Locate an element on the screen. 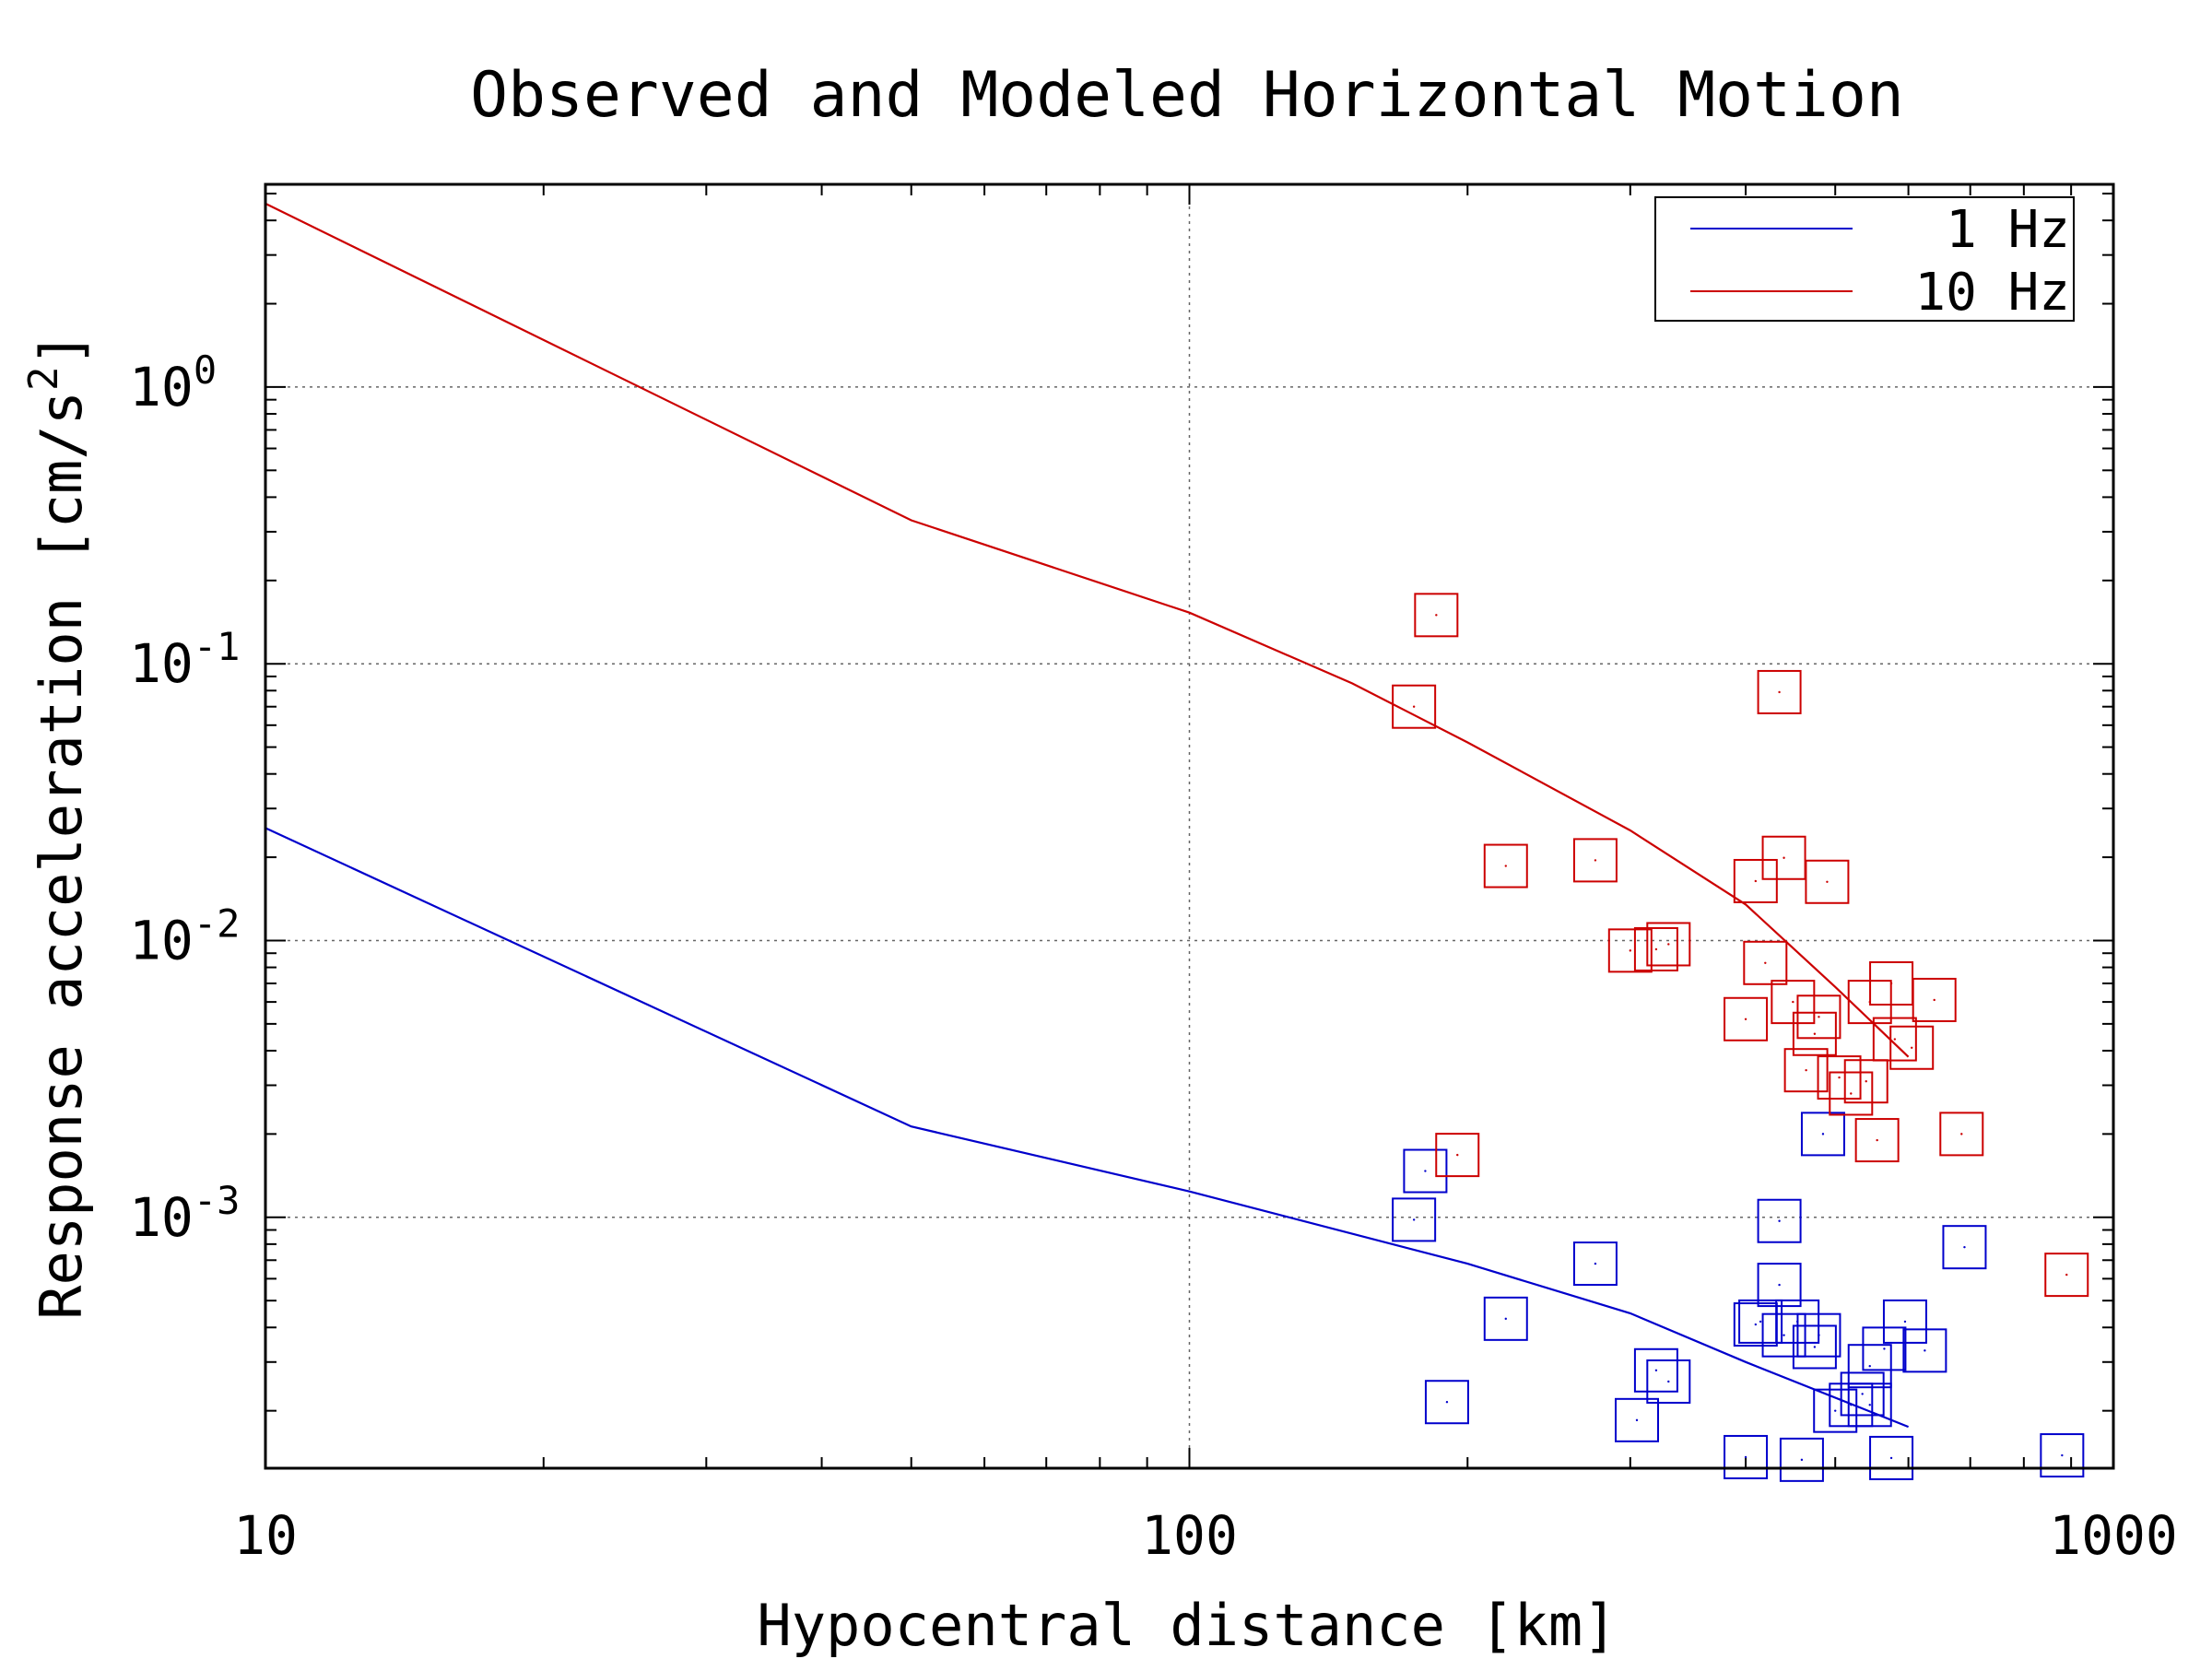 The height and width of the screenshot is (1659, 2212). y-tick-label-exponent: 0 is located at coordinates (205, 370).